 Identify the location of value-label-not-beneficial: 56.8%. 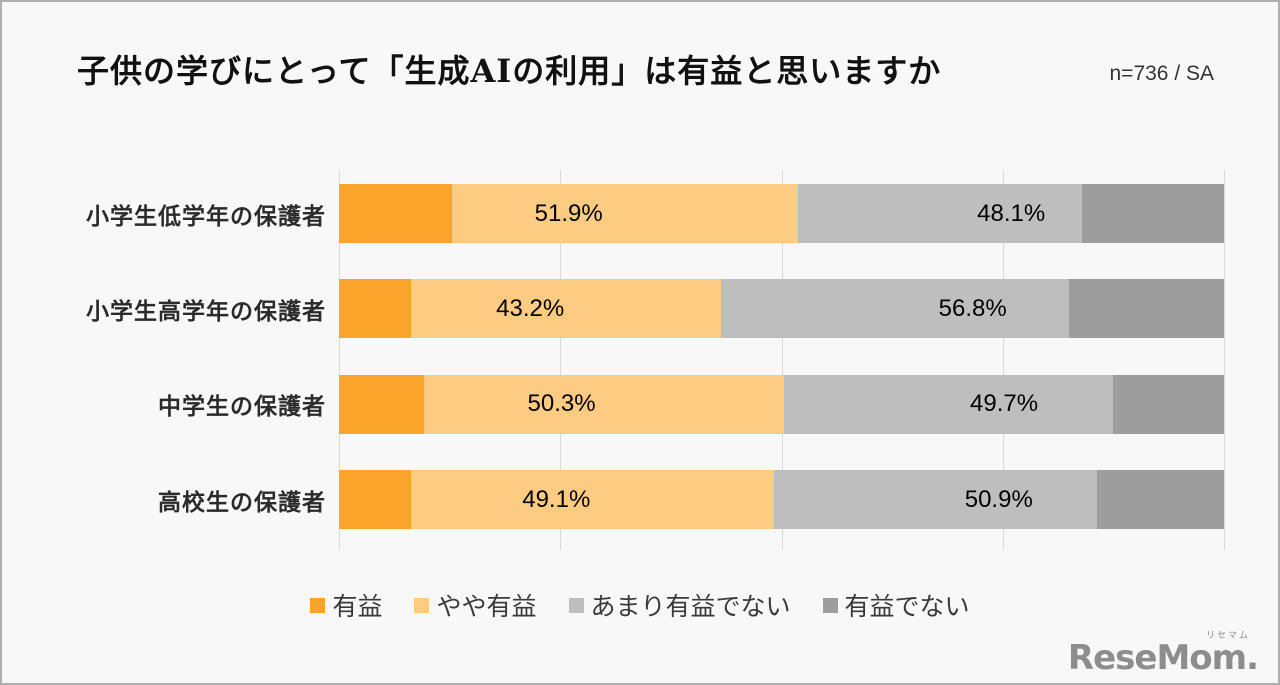
(972, 308).